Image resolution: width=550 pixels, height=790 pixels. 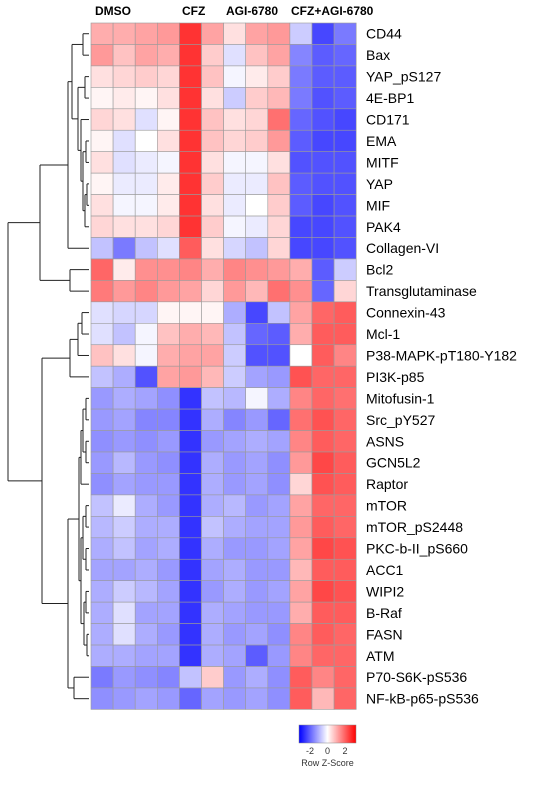 What do you see at coordinates (422, 699) in the screenshot?
I see `row-label: NF-kB-p65-pS536` at bounding box center [422, 699].